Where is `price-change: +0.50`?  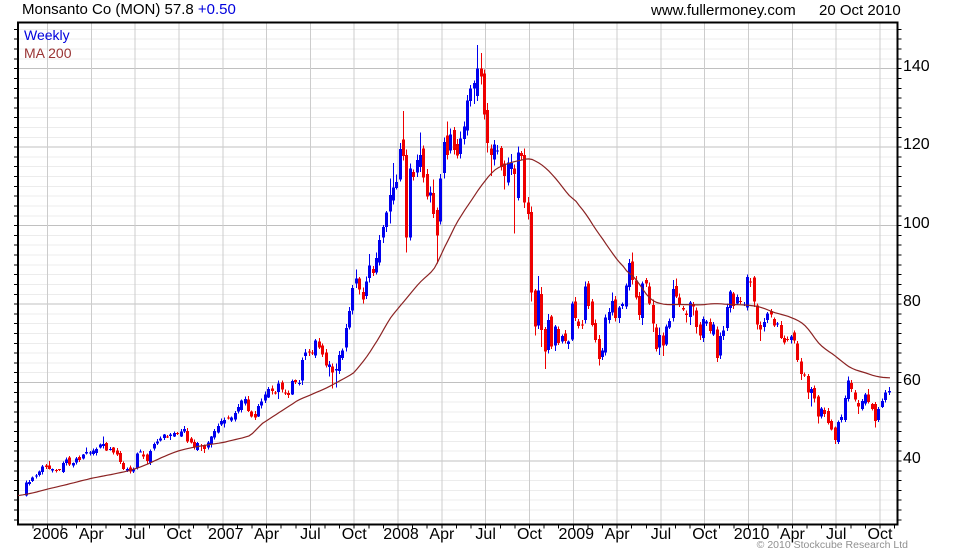 price-change: +0.50 is located at coordinates (216, 9).